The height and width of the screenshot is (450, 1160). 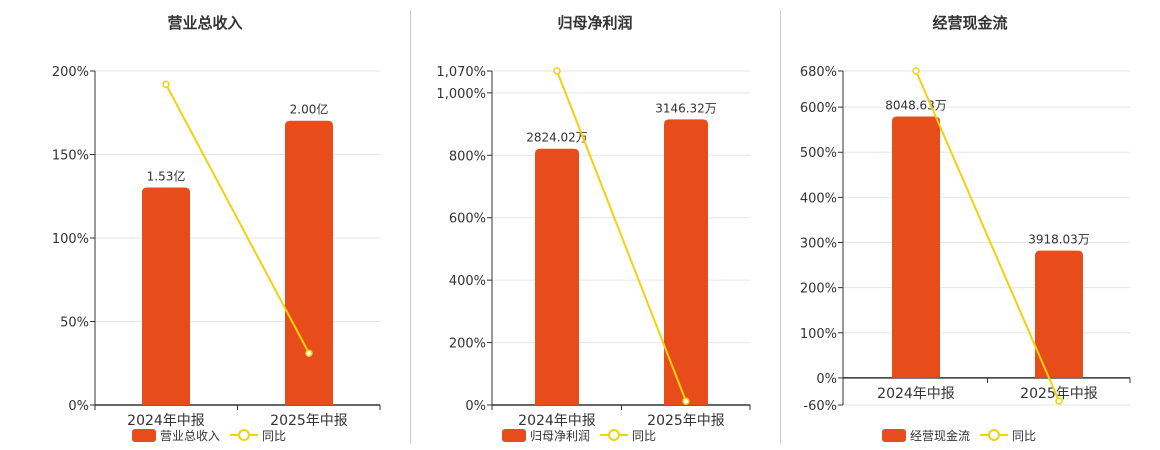 What do you see at coordinates (309, 109) in the screenshot?
I see `bar-data-label: 2.00亿` at bounding box center [309, 109].